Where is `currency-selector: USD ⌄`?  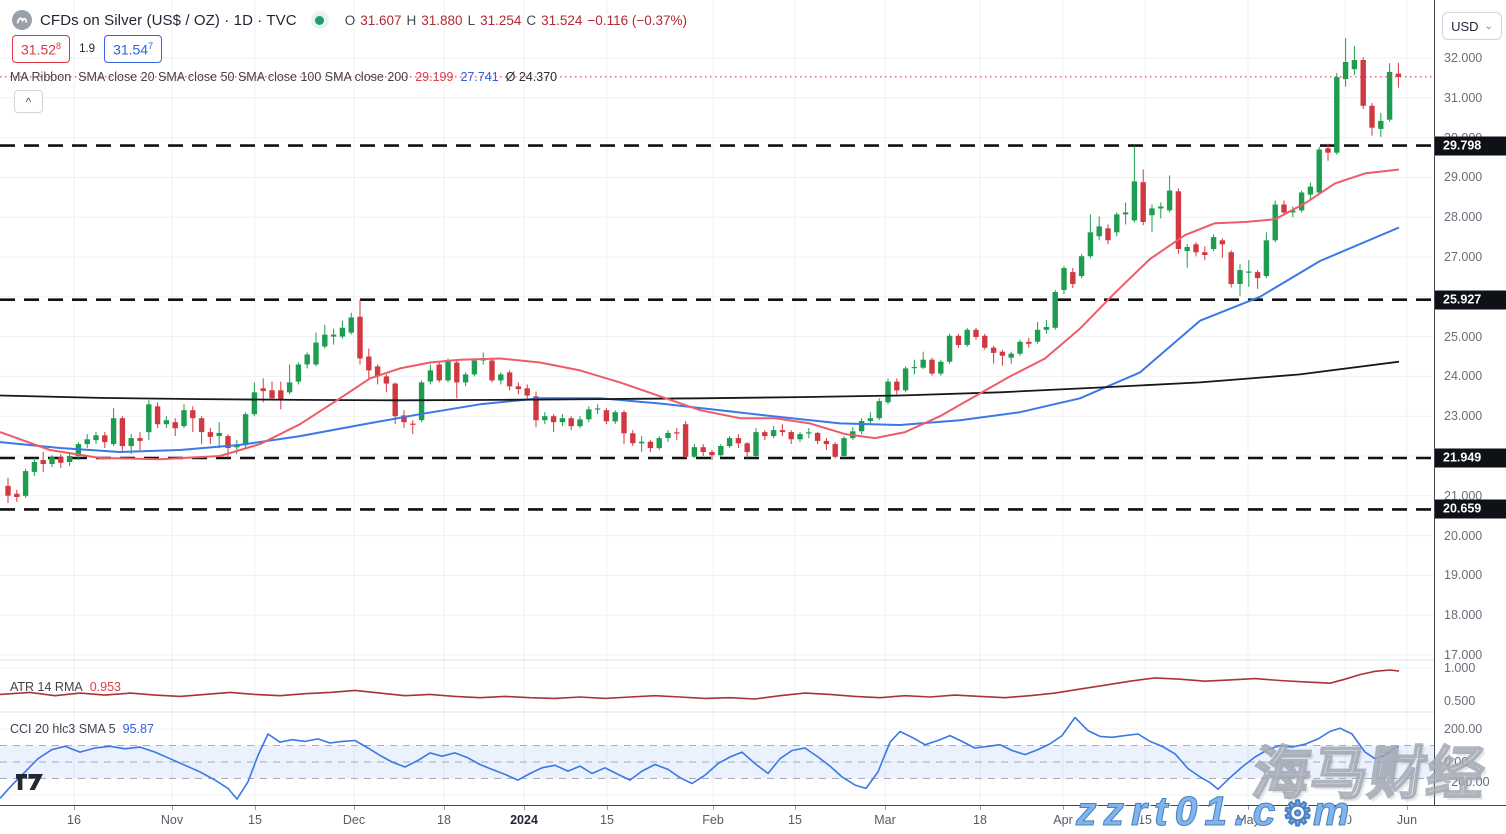
currency-selector: USD ⌄ is located at coordinates (1472, 26).